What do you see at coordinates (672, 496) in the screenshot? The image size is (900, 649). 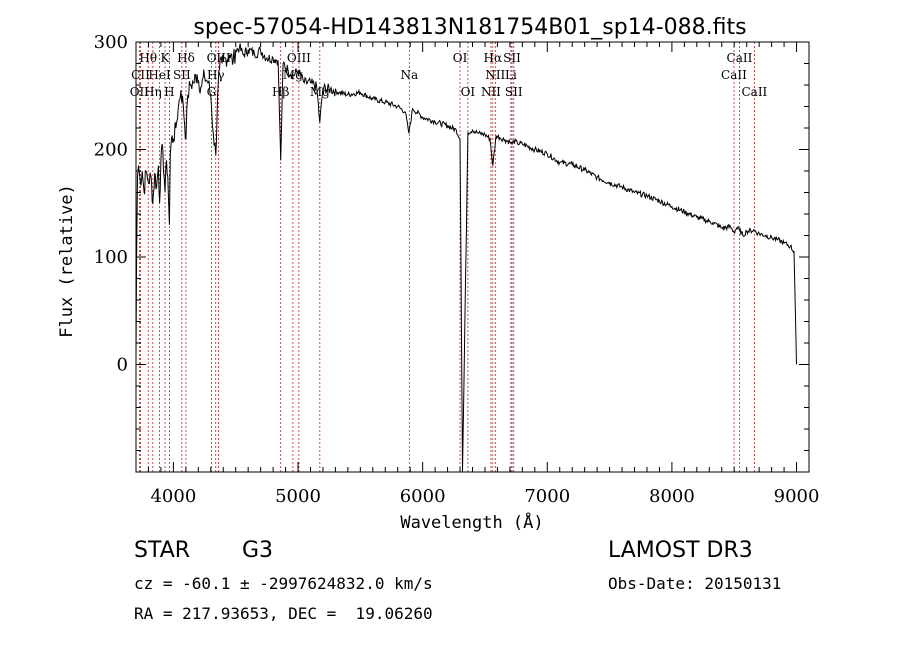 I see `x-tick-label: 8000` at bounding box center [672, 496].